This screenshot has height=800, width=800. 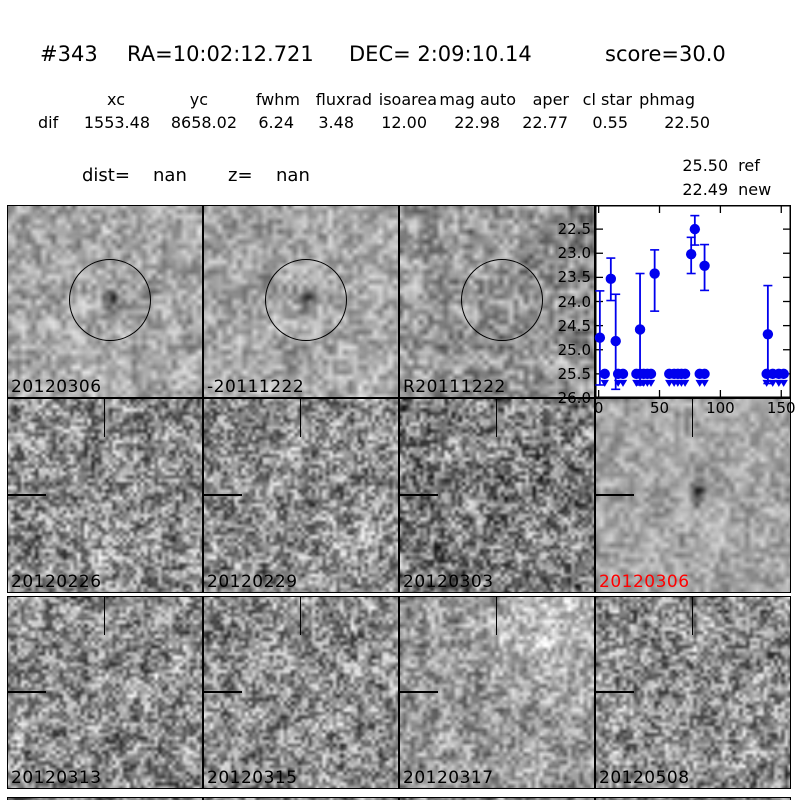 I want to click on cutout-date-label: 20120508, so click(x=644, y=778).